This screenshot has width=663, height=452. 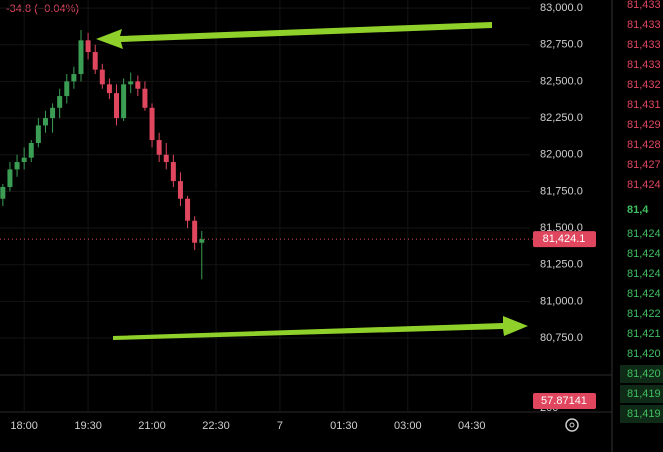 What do you see at coordinates (561, 265) in the screenshot?
I see `y-tick-label: 81,250.0` at bounding box center [561, 265].